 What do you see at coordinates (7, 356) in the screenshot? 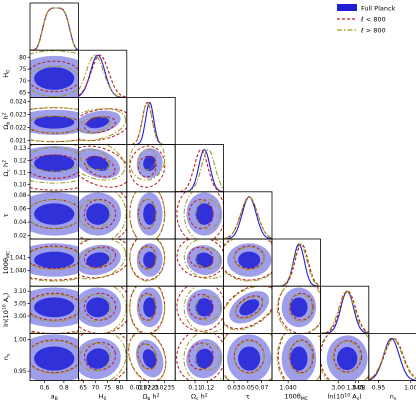
I see `y-axis-label: ns​` at bounding box center [7, 356].